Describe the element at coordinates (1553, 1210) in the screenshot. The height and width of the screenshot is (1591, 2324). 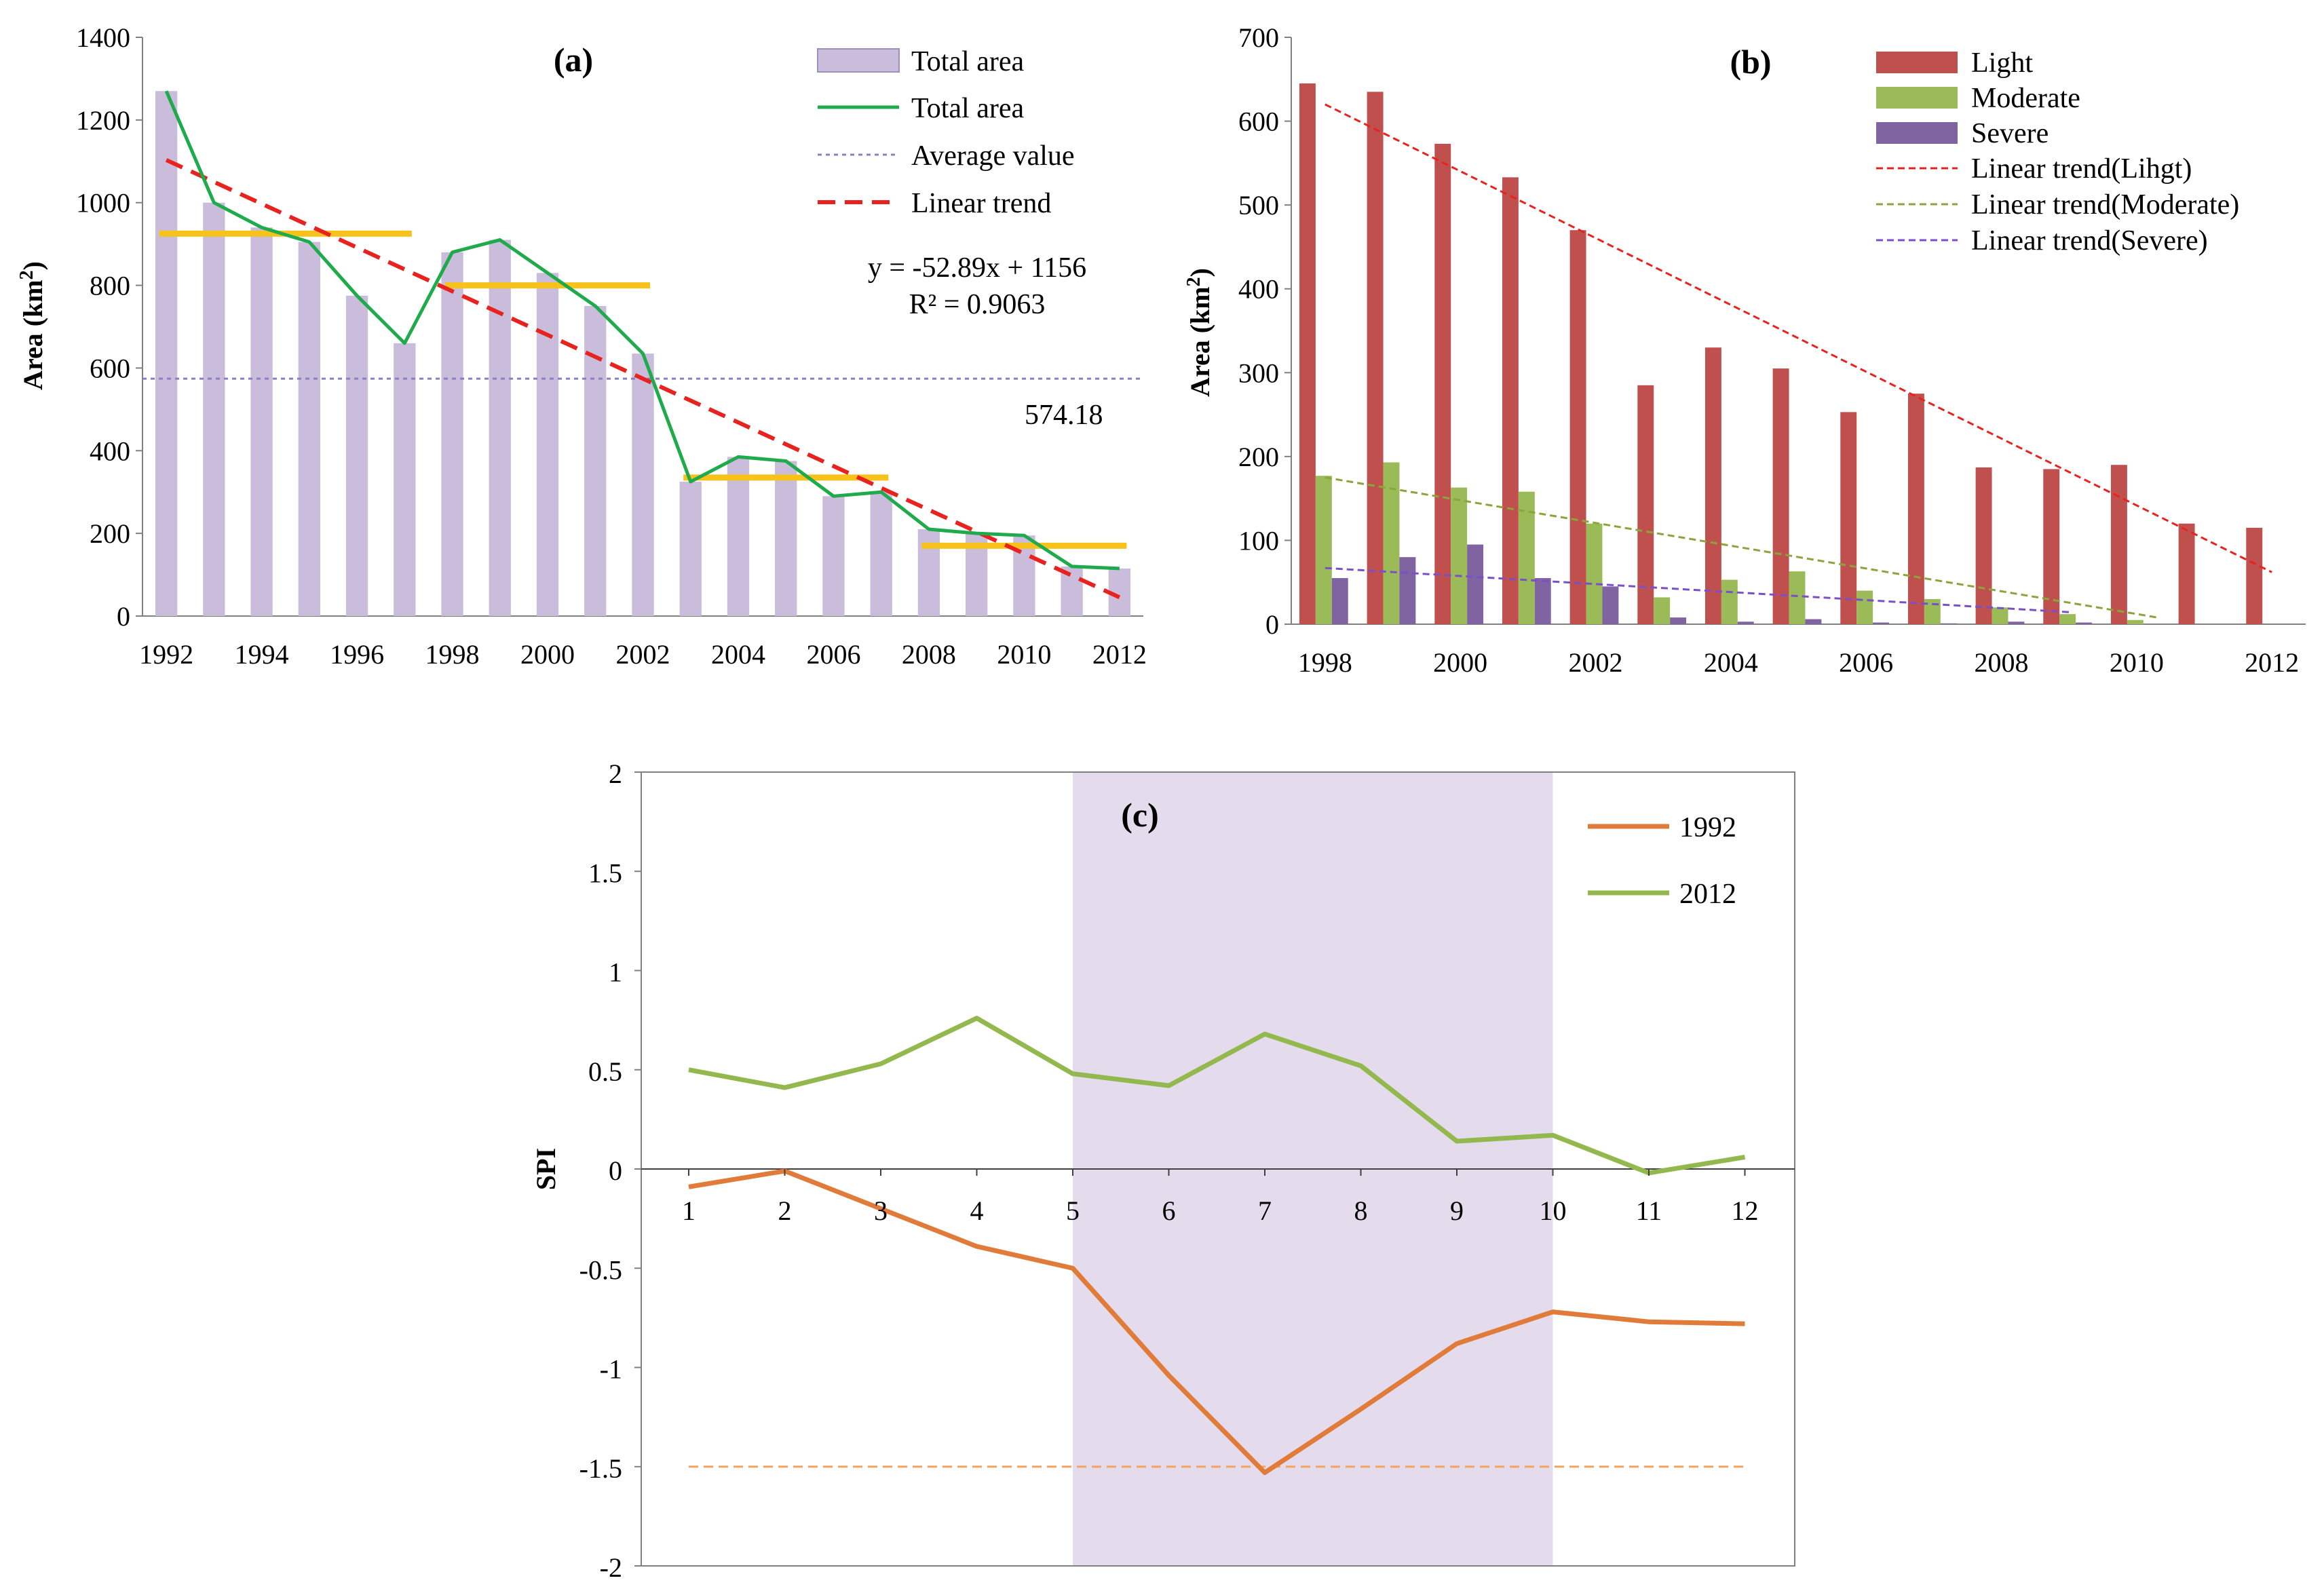
I see `c-x-tick-label: 10` at that location.